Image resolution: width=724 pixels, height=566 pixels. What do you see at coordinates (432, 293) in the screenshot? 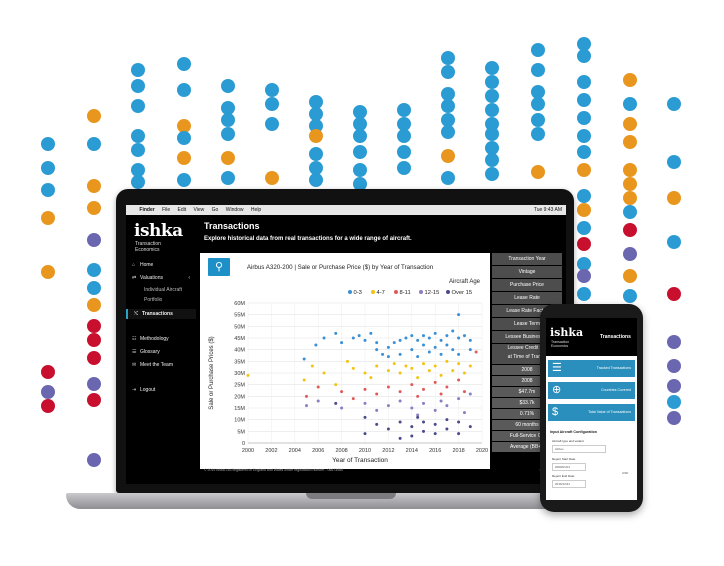
I see `legend-label: 12-15` at bounding box center [432, 293].